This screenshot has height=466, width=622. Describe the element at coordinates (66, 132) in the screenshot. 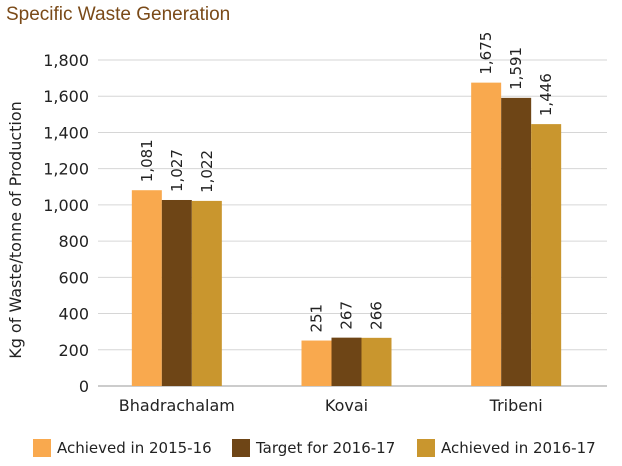

I see `y-tick-label: 1,400` at that location.